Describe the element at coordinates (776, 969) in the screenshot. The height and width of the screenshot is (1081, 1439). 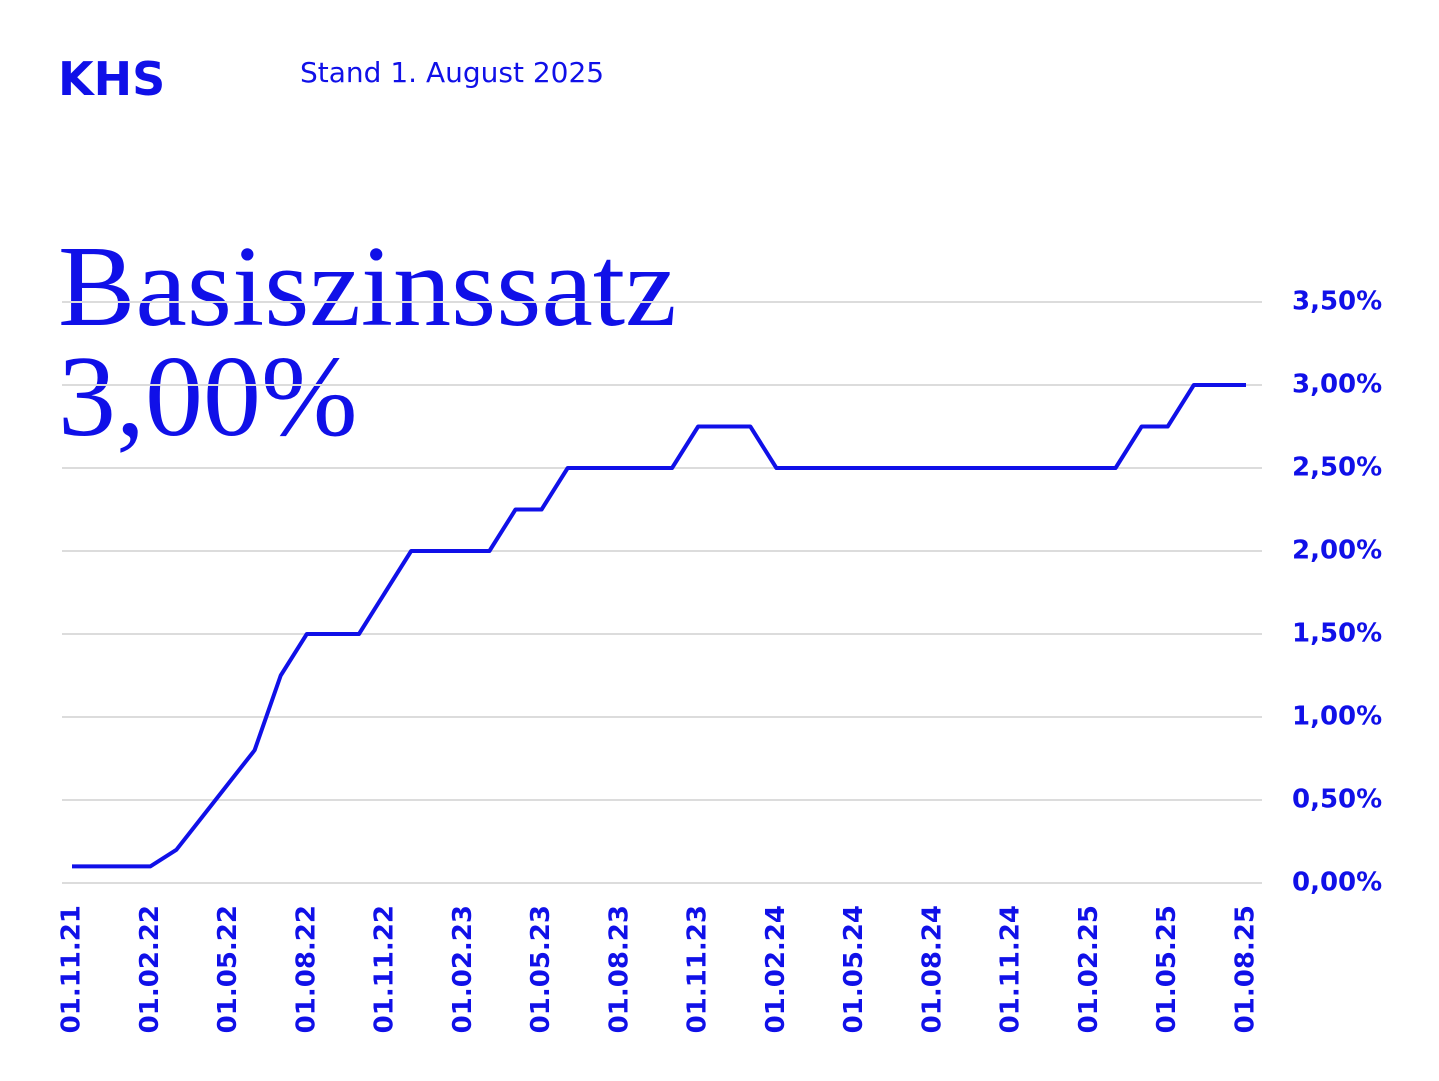
I see `x-tick-label: 01.02.24` at that location.